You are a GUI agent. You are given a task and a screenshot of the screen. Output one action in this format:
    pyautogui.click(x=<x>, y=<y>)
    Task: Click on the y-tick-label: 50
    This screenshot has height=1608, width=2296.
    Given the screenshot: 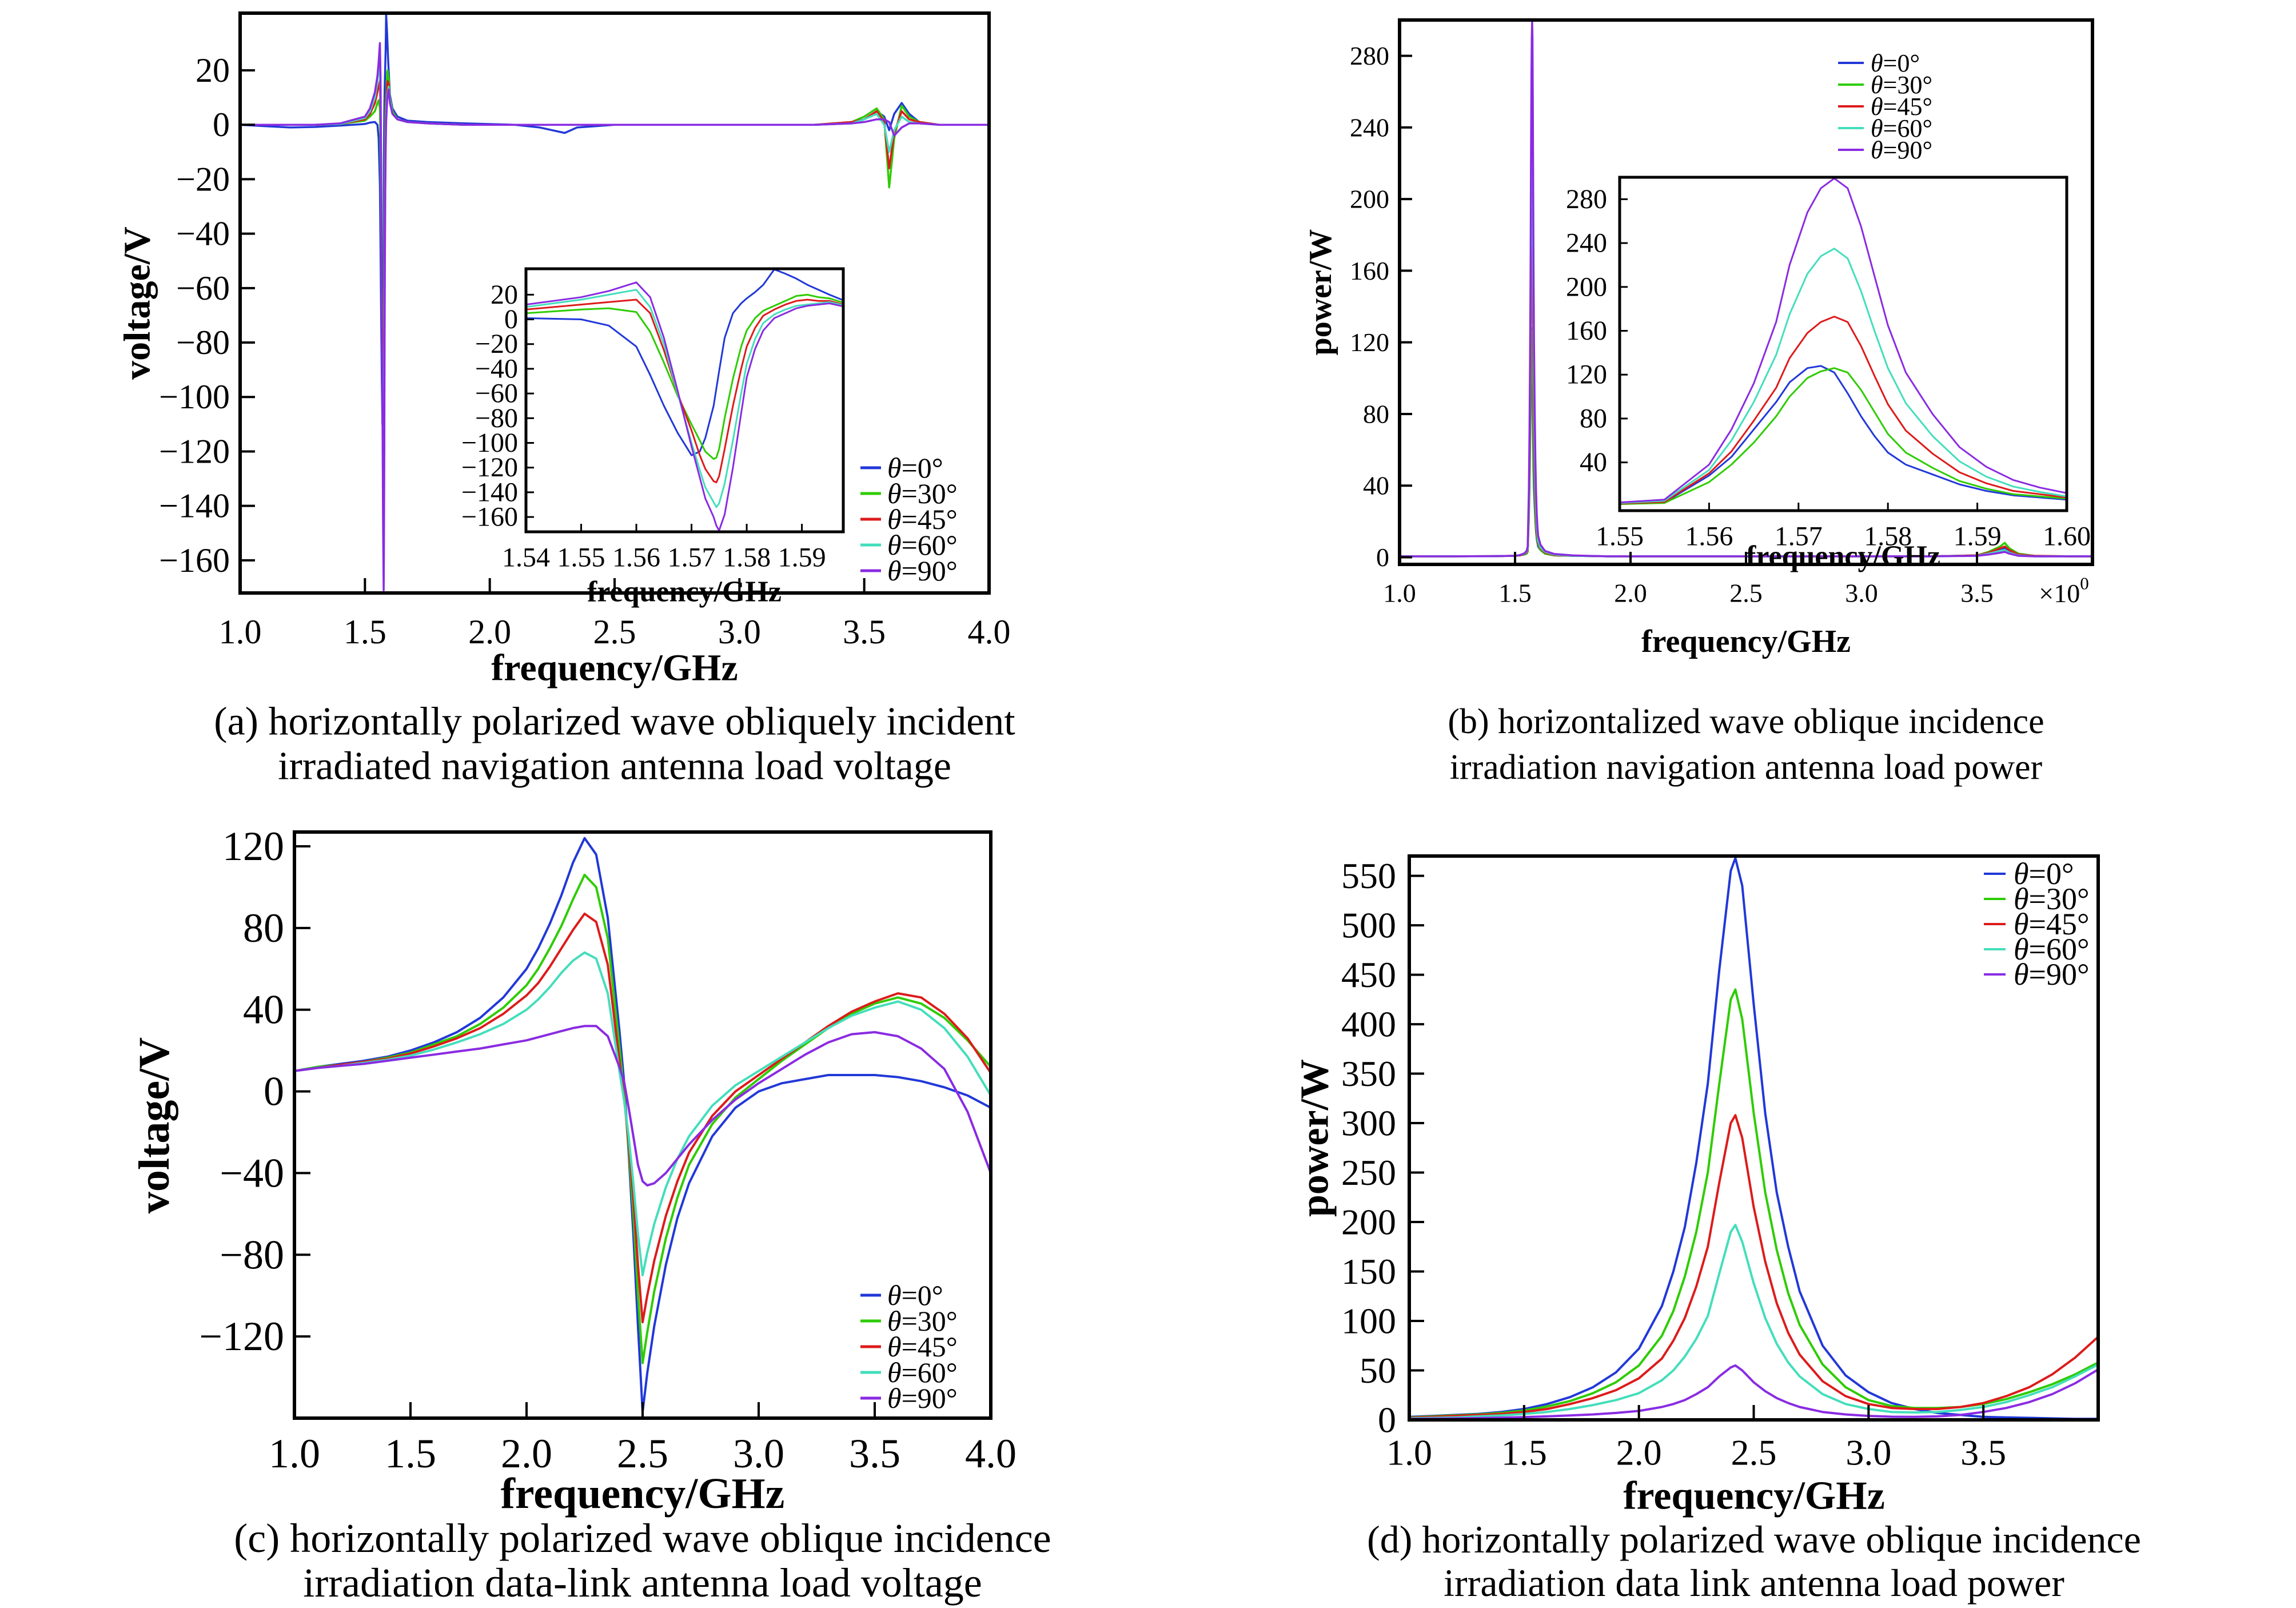 What is the action you would take?
    pyautogui.click(x=1378, y=1370)
    